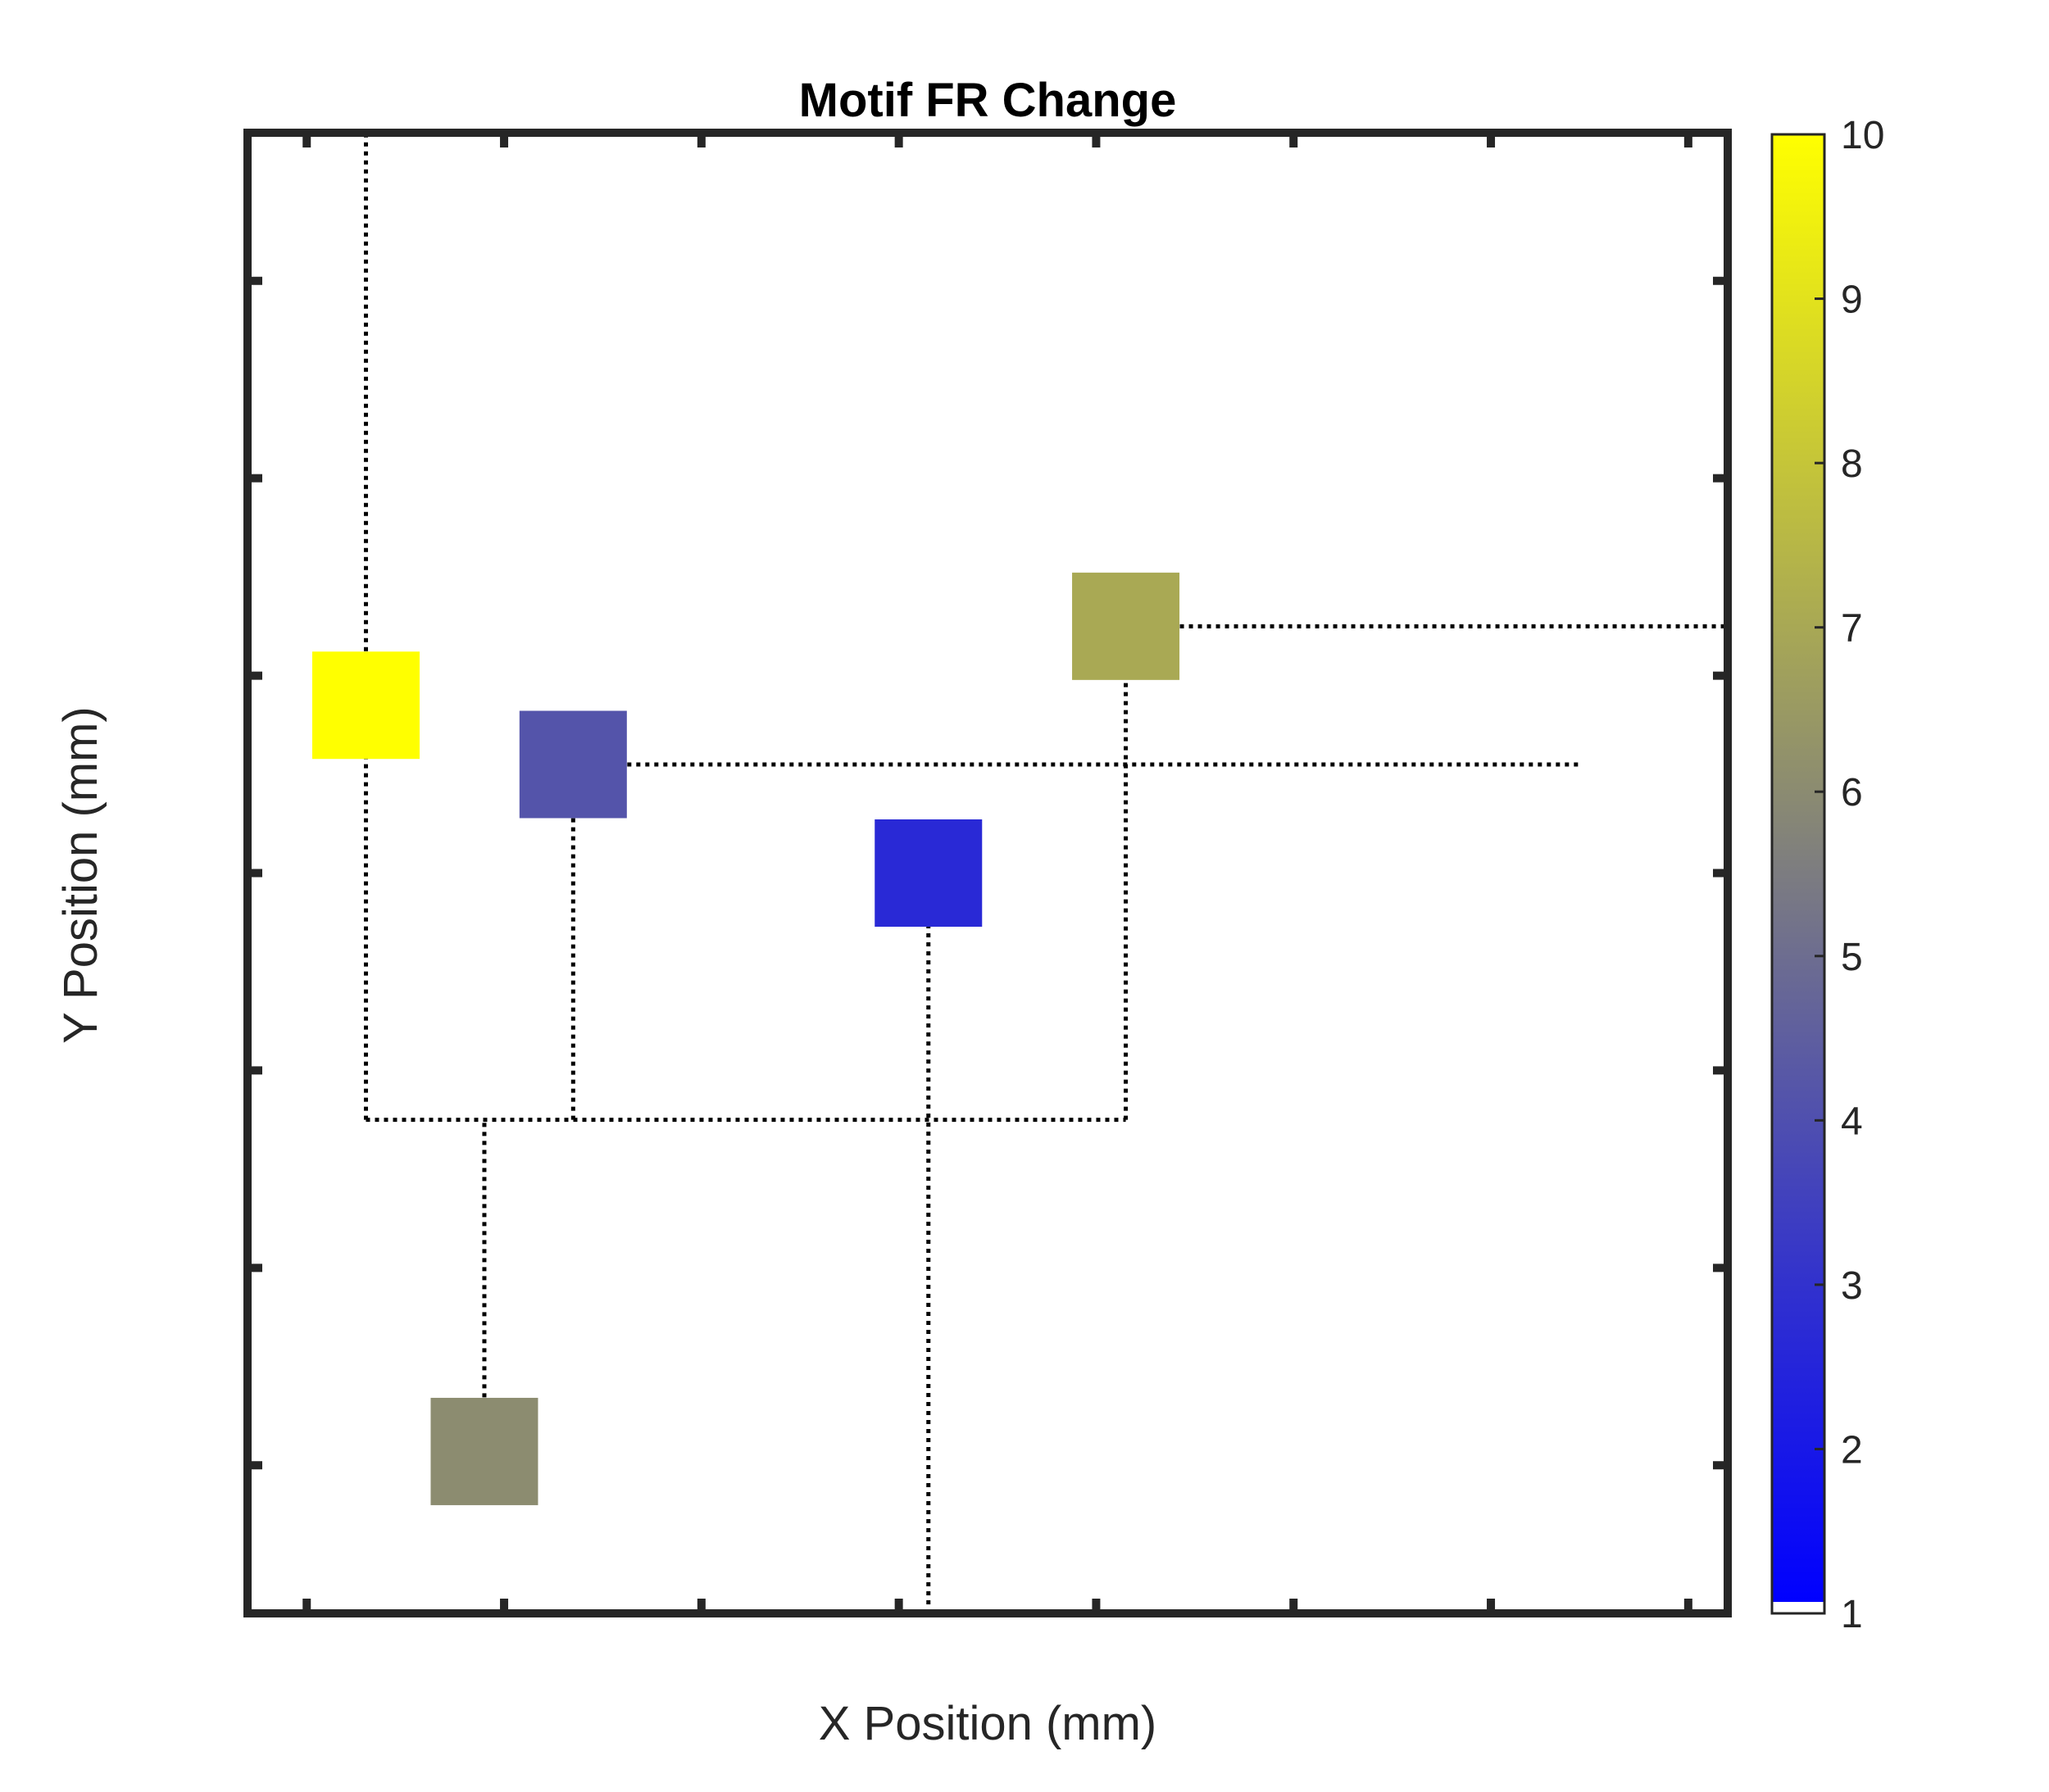 Image resolution: width=2049 pixels, height=1792 pixels. Describe the element at coordinates (988, 1723) in the screenshot. I see `x-axis-label: X Position (mm)` at that location.